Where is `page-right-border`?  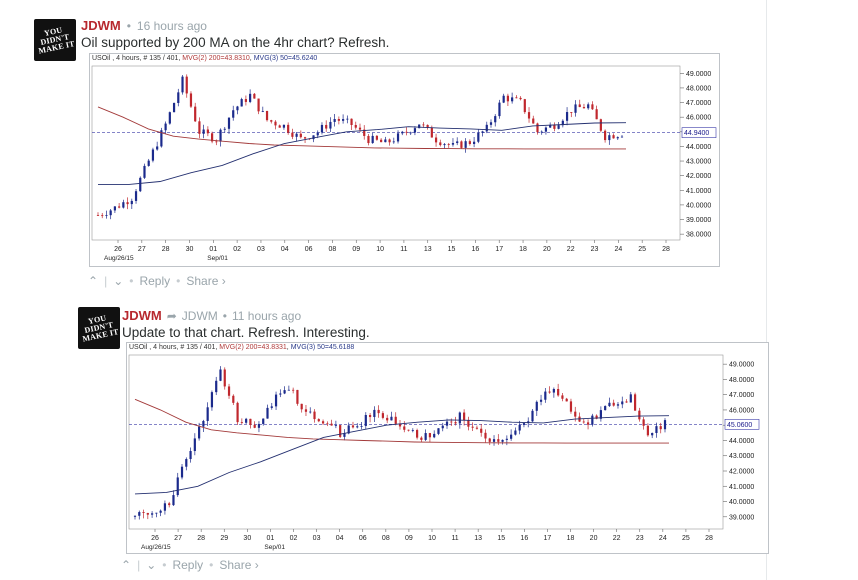
page-right-border is located at coordinates (766, 290).